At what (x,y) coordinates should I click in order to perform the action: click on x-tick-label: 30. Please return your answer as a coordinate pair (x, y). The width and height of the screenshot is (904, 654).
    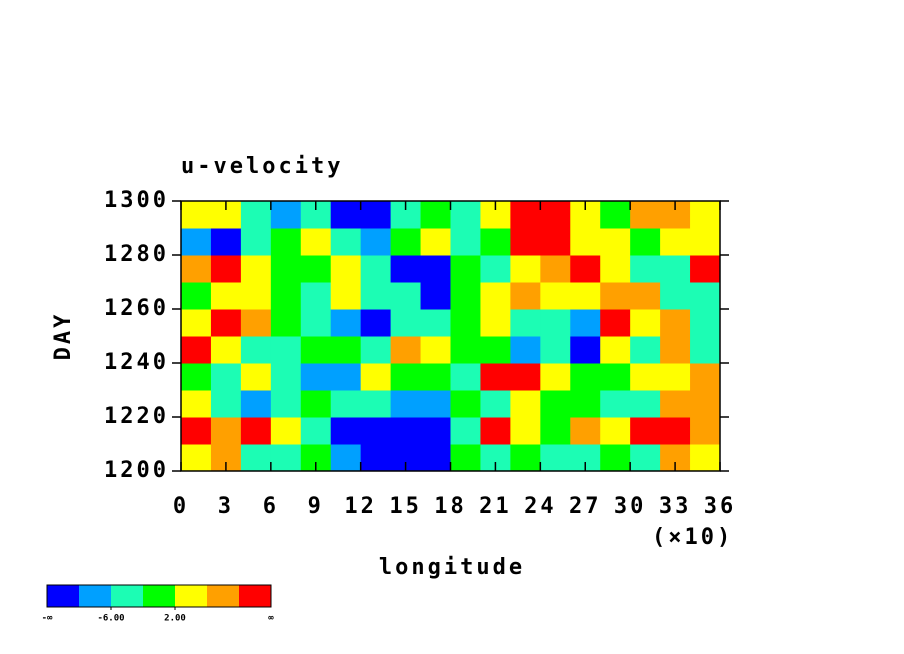
    Looking at the image, I should click on (630, 506).